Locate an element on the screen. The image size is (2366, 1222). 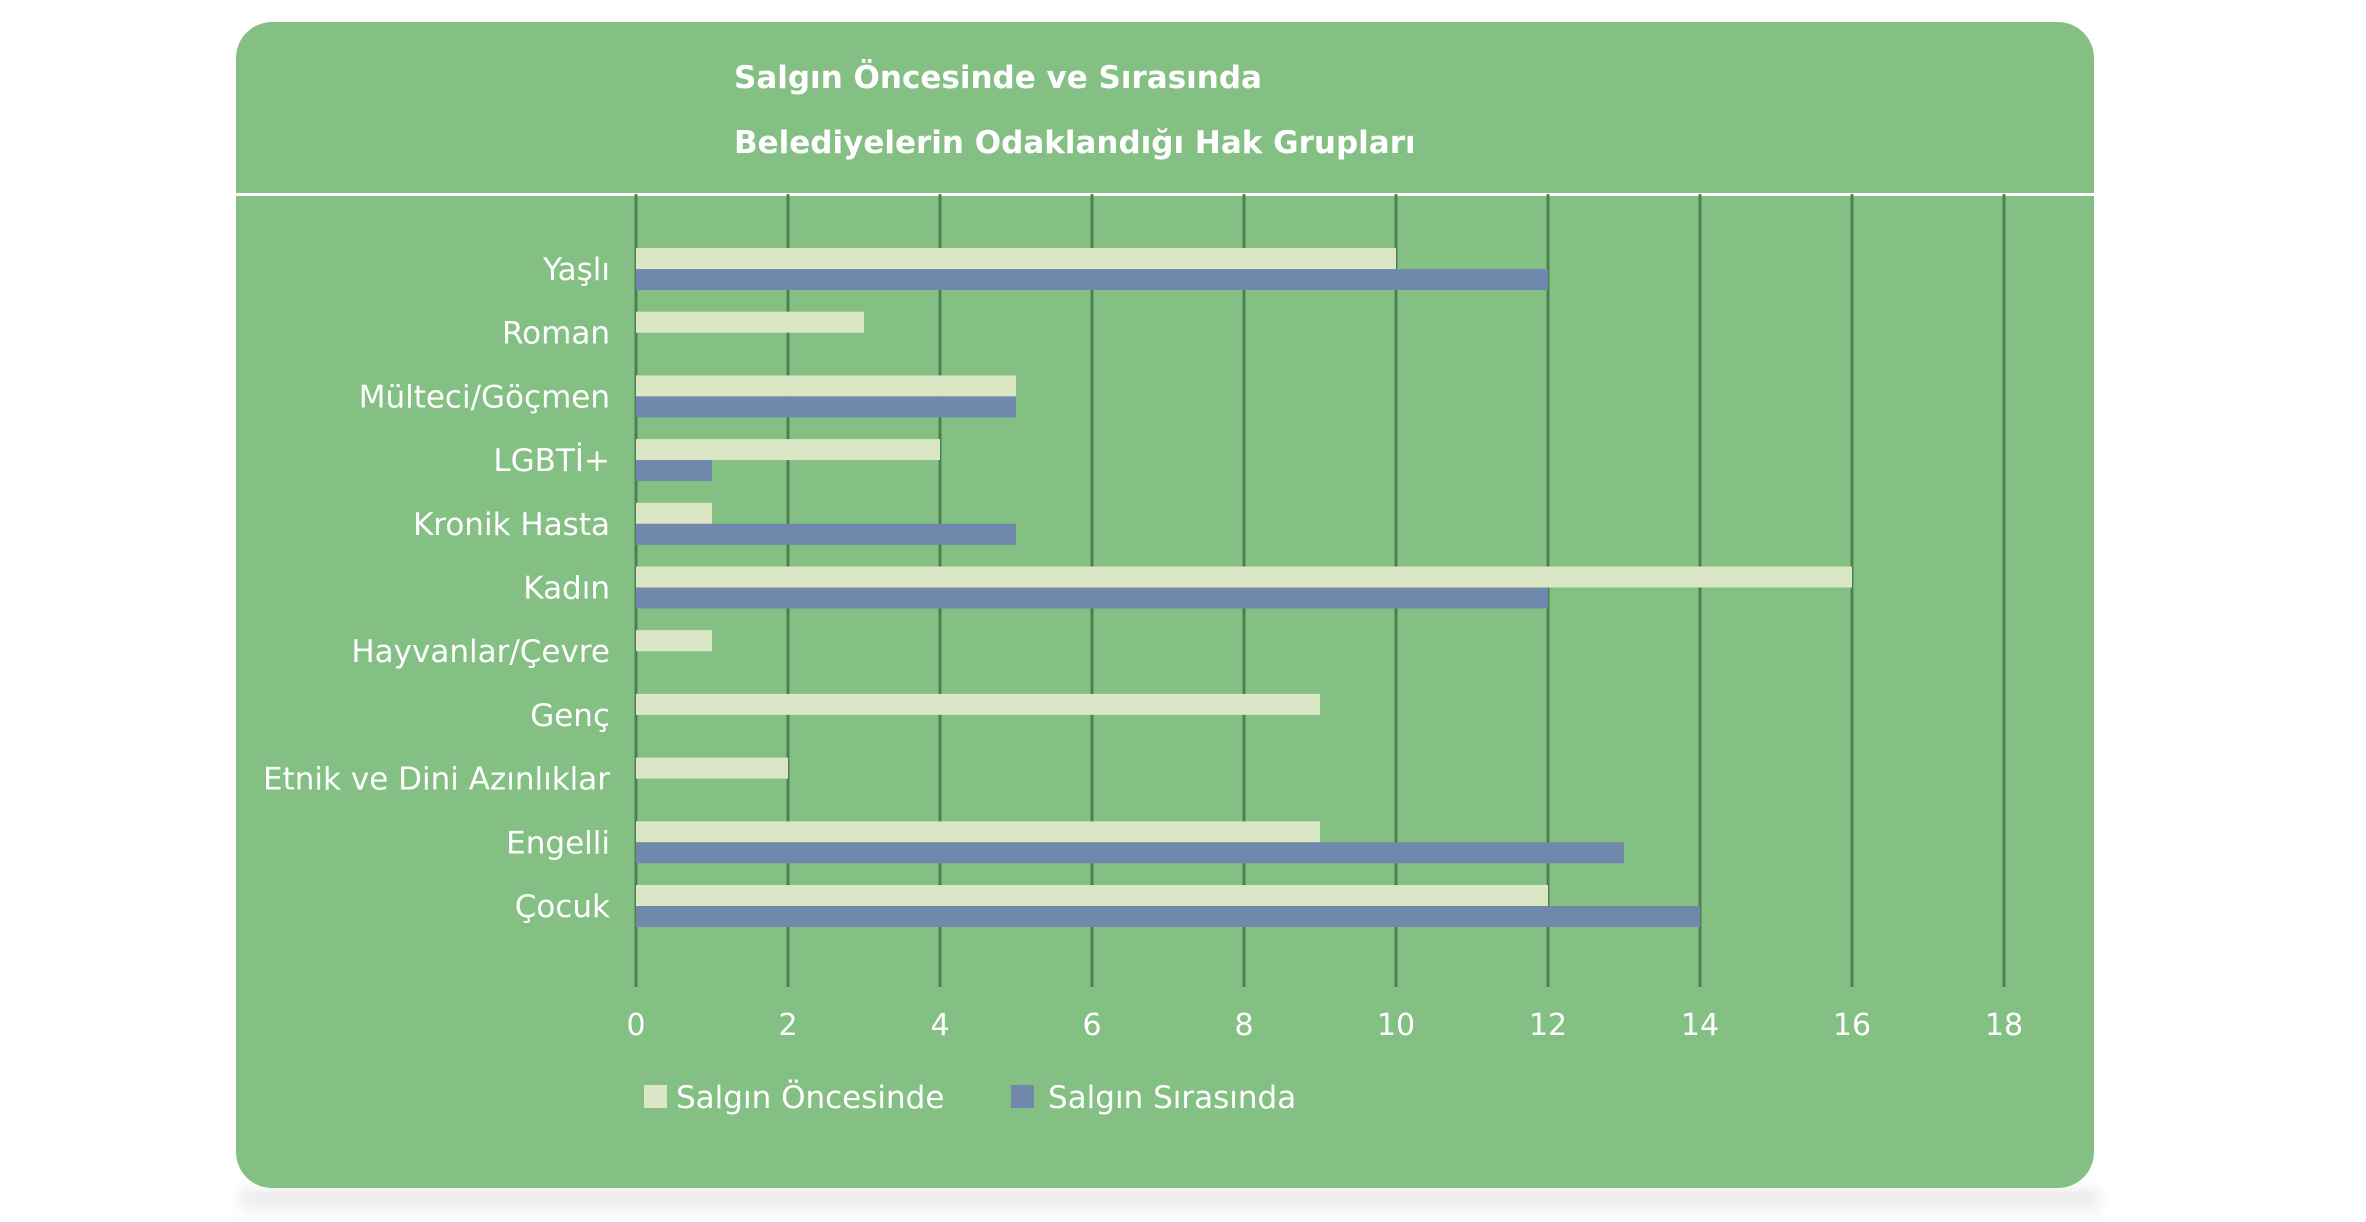
category-label-0: Yaşlı is located at coordinates (576, 270).